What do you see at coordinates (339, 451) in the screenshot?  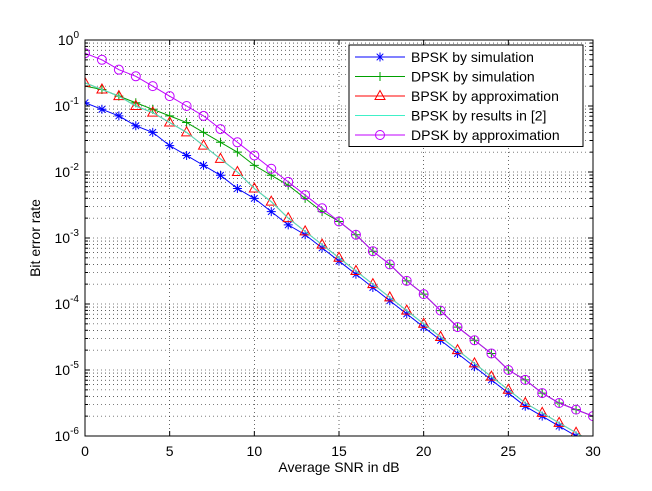 I see `x-tick-label: 15` at bounding box center [339, 451].